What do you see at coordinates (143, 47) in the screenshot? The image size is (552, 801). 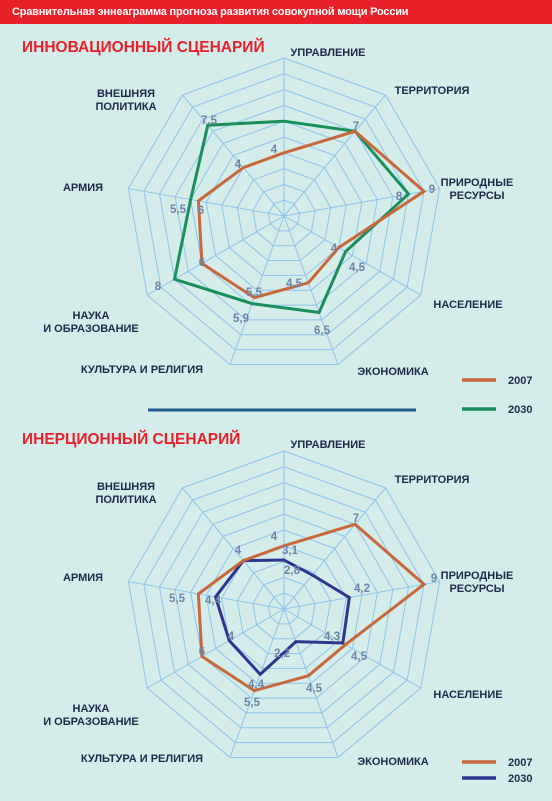 I see `scenario-title: ИННОВАЦИОННЫЙ СЦЕНАРИЙ` at bounding box center [143, 47].